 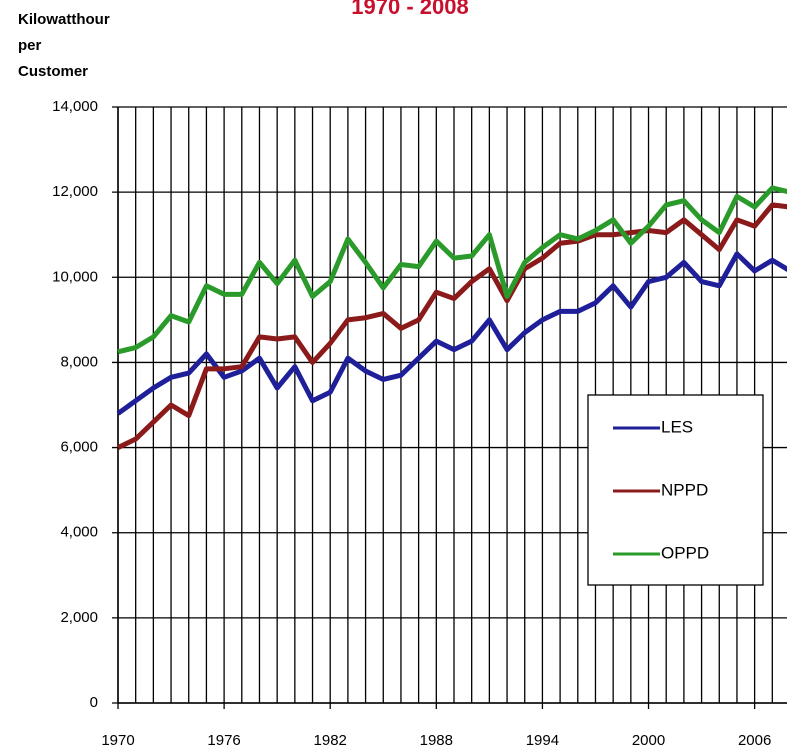 What do you see at coordinates (30, 45) in the screenshot?
I see `y-axis-label: per` at bounding box center [30, 45].